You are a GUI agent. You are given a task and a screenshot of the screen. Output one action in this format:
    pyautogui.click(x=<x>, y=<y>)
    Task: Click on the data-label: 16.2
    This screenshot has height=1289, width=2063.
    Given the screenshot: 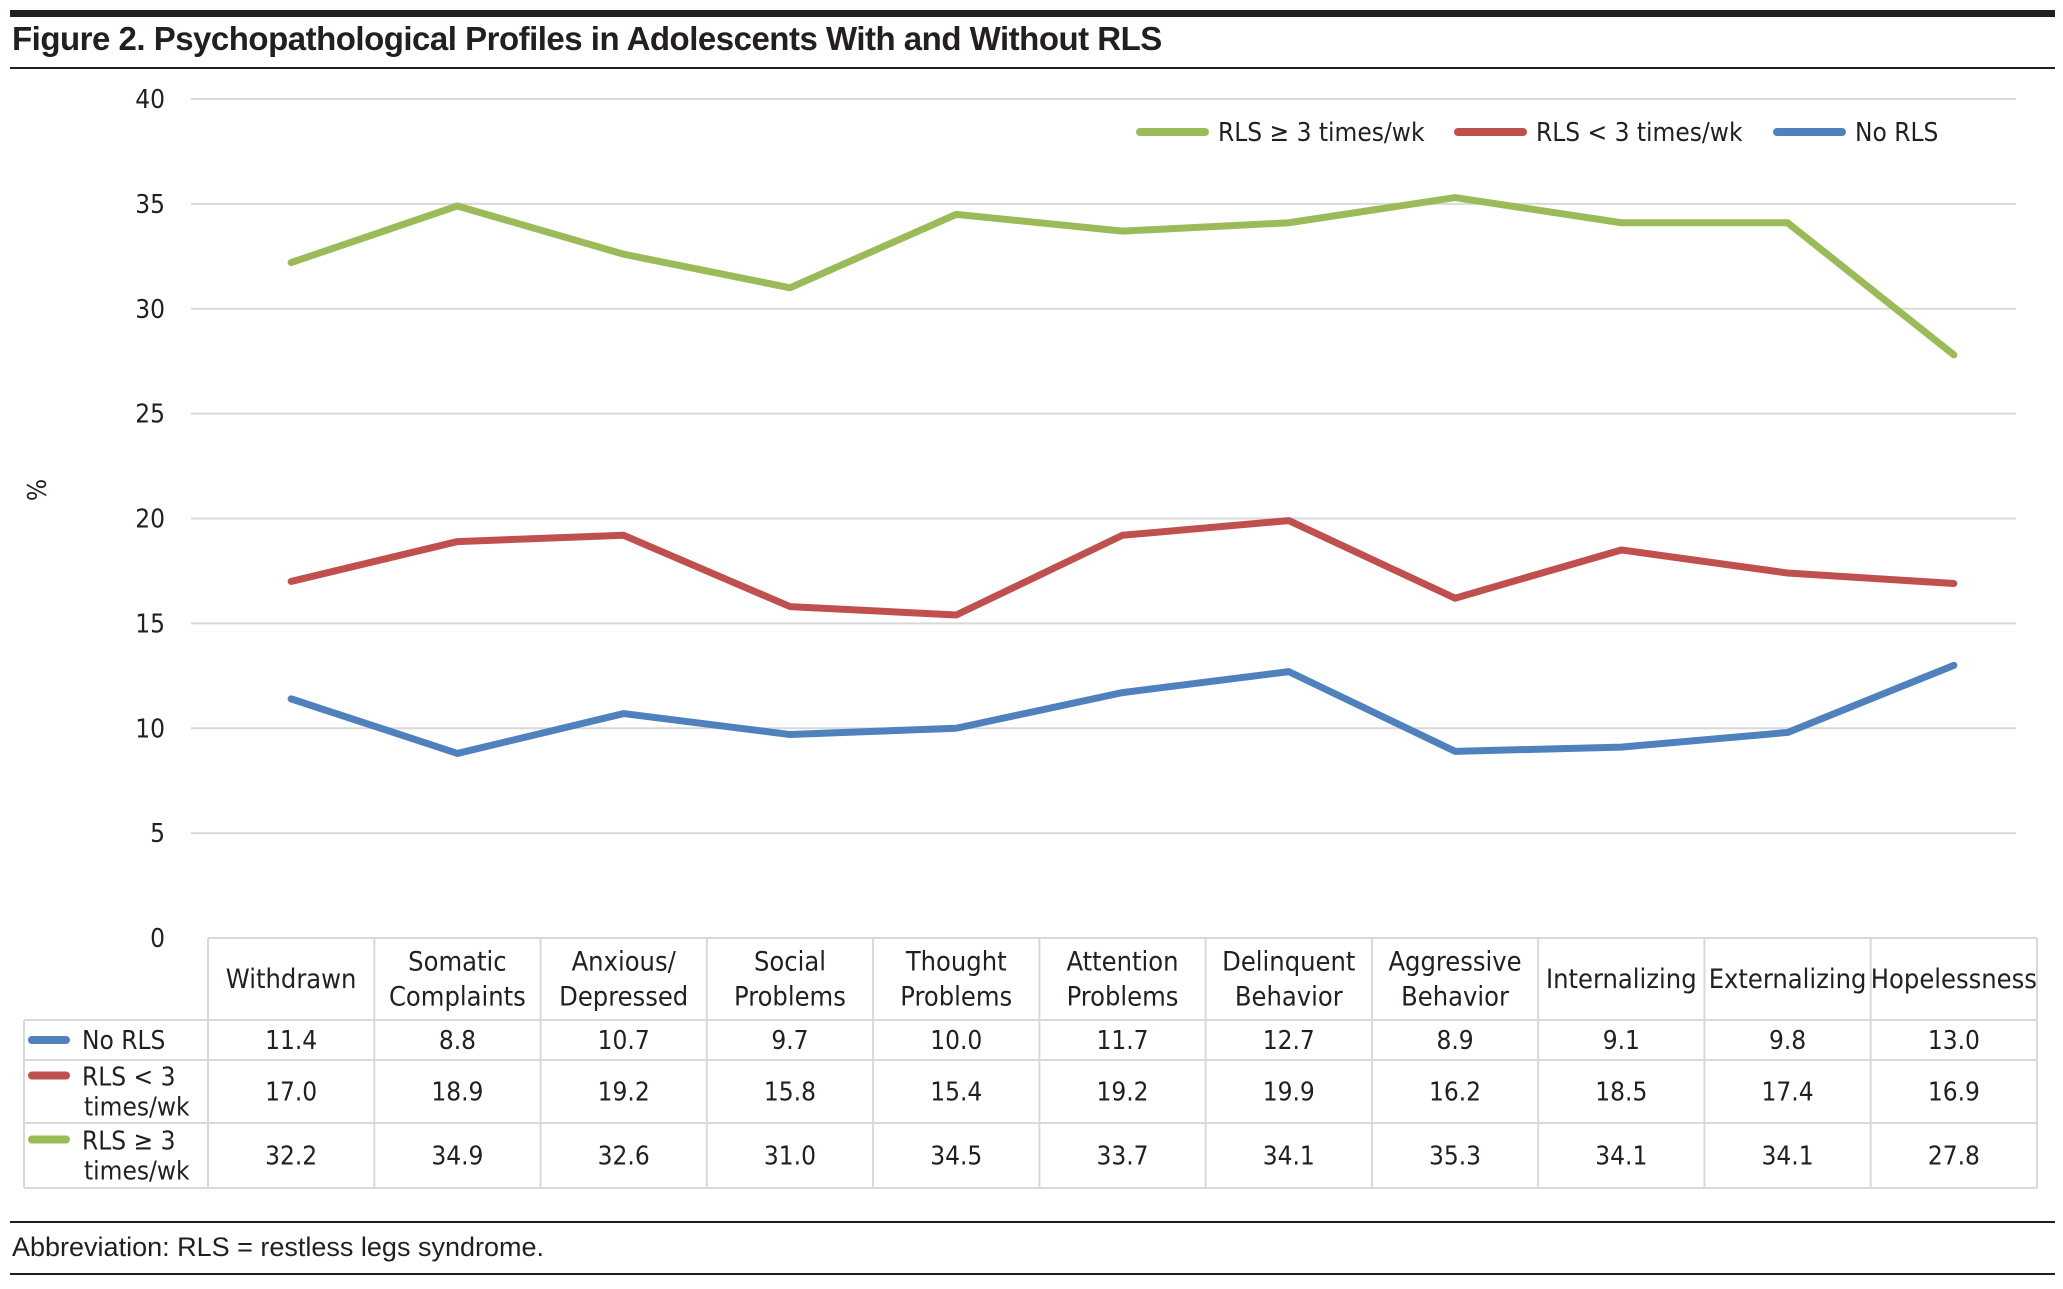 What is the action you would take?
    pyautogui.click(x=1455, y=1093)
    